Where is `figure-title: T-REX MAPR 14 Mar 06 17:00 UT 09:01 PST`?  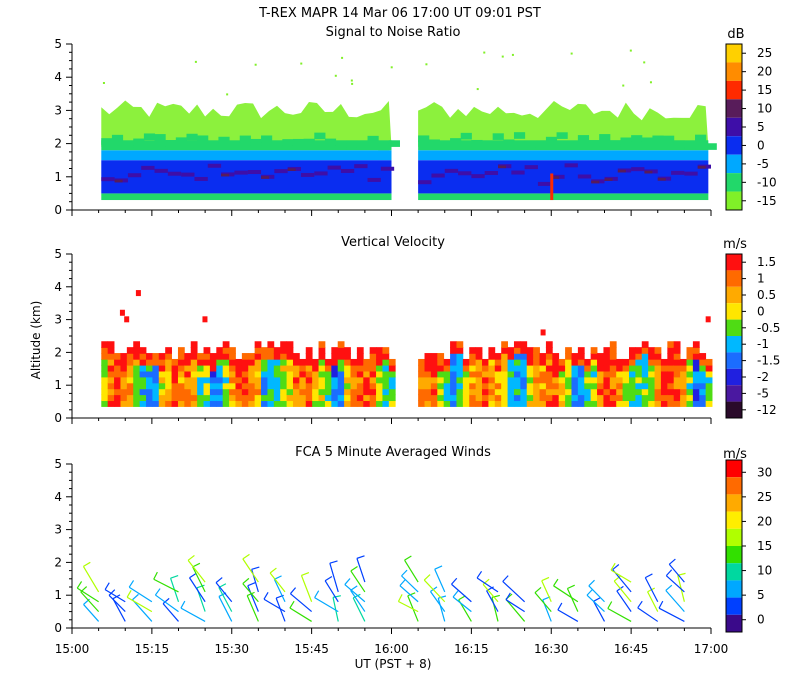 figure-title: T-REX MAPR 14 Mar 06 17:00 UT 09:01 PST is located at coordinates (399, 13).